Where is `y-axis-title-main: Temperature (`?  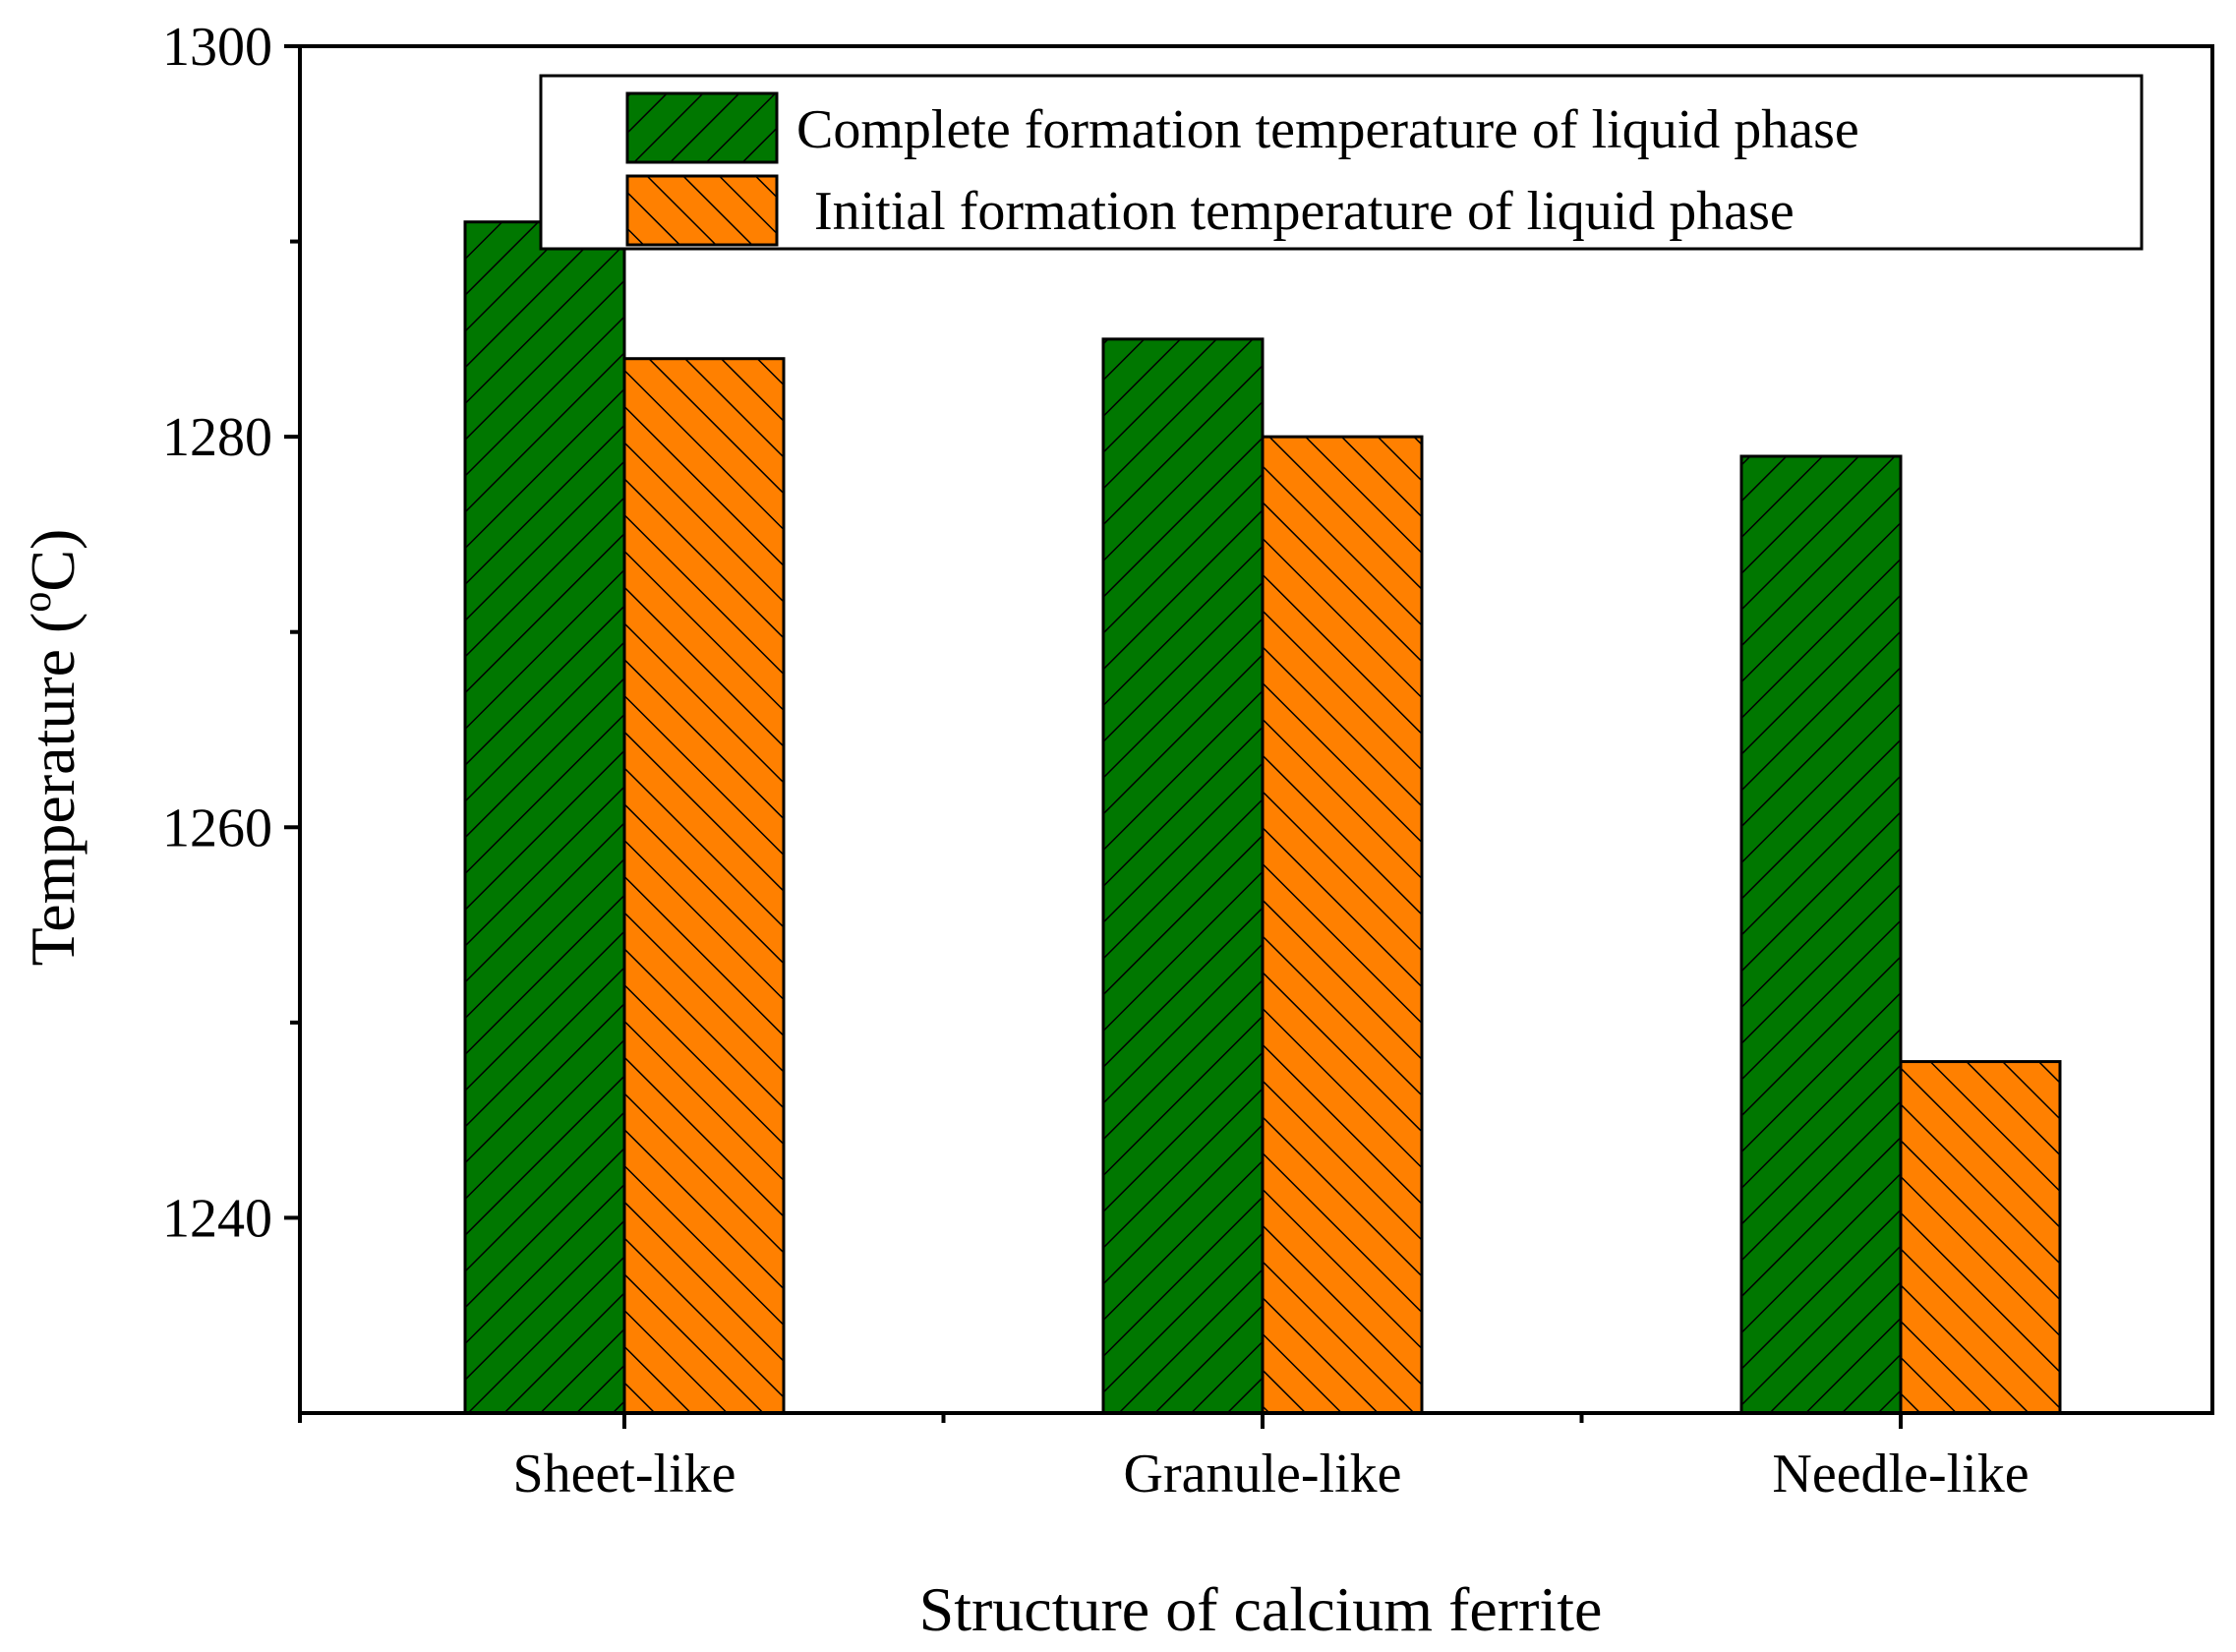 y-axis-title-main: Temperature ( is located at coordinates (53, 790).